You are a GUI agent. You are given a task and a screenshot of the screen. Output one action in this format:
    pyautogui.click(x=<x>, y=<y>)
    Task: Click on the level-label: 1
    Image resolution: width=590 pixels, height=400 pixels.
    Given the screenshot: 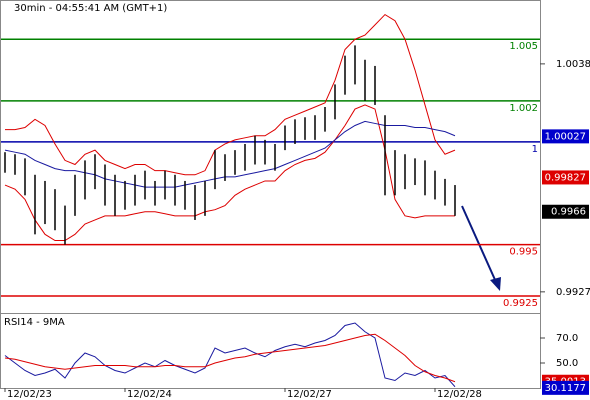 What is the action you would take?
    pyautogui.click(x=535, y=149)
    